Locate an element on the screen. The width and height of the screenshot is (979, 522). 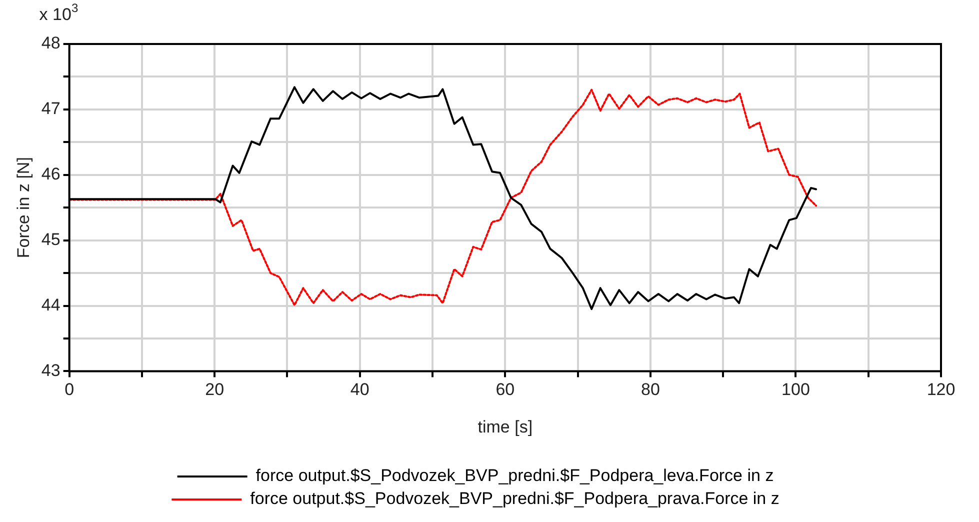
y-axis-title: Force in z [N] is located at coordinates (23, 207).